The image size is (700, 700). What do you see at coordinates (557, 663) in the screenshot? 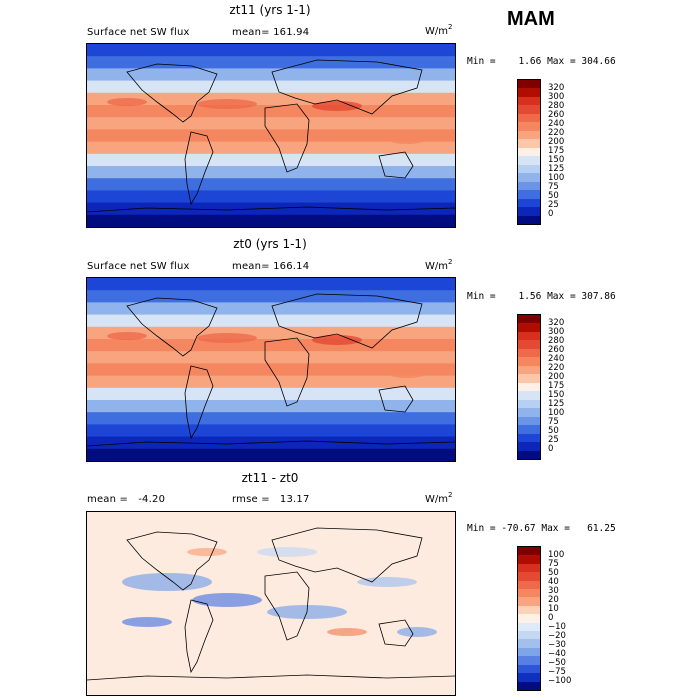
I see `colorbar-label: −50` at bounding box center [557, 663].